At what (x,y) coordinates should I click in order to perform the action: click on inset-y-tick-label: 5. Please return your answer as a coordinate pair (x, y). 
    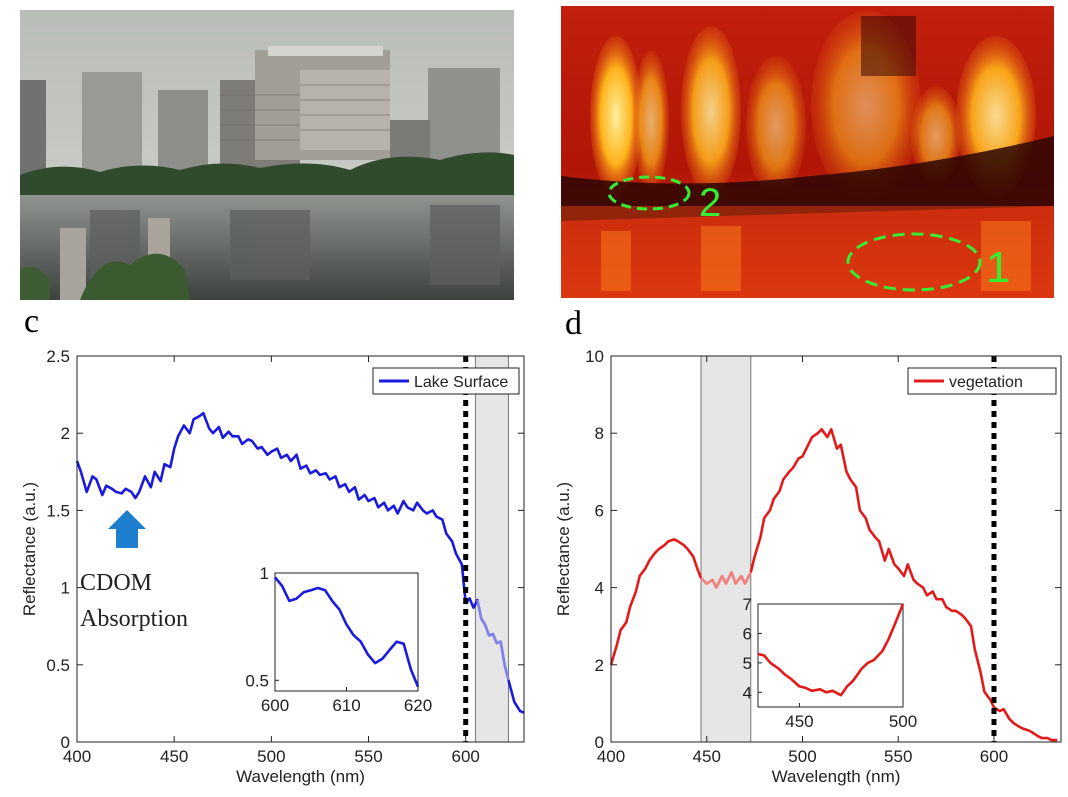
    Looking at the image, I should click on (747, 663).